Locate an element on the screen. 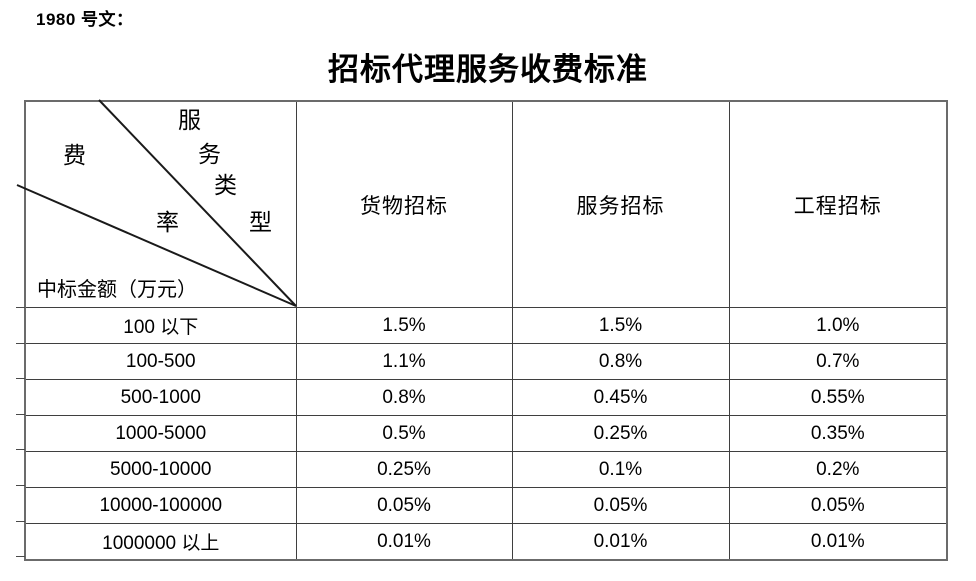 The width and height of the screenshot is (976, 581). rate-cell-engineering: 0.05% is located at coordinates (838, 505).